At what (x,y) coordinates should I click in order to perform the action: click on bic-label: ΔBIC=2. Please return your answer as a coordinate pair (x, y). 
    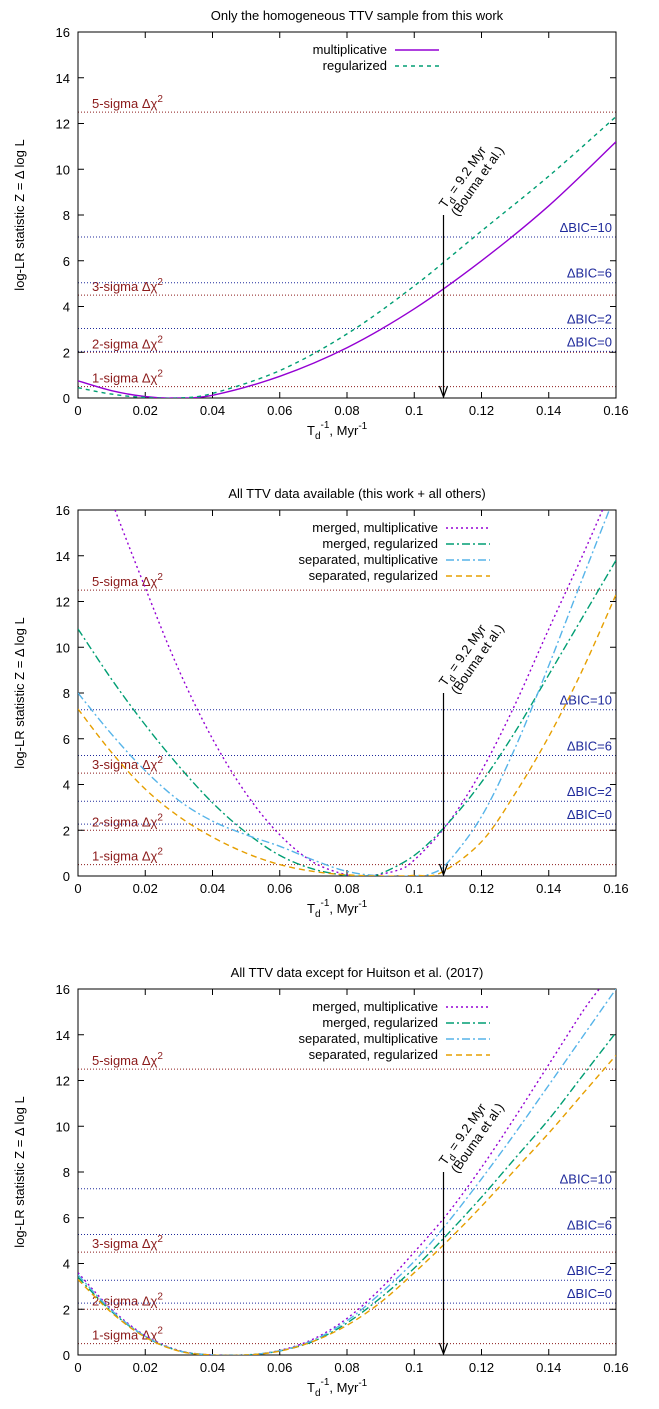
    Looking at the image, I should click on (589, 1270).